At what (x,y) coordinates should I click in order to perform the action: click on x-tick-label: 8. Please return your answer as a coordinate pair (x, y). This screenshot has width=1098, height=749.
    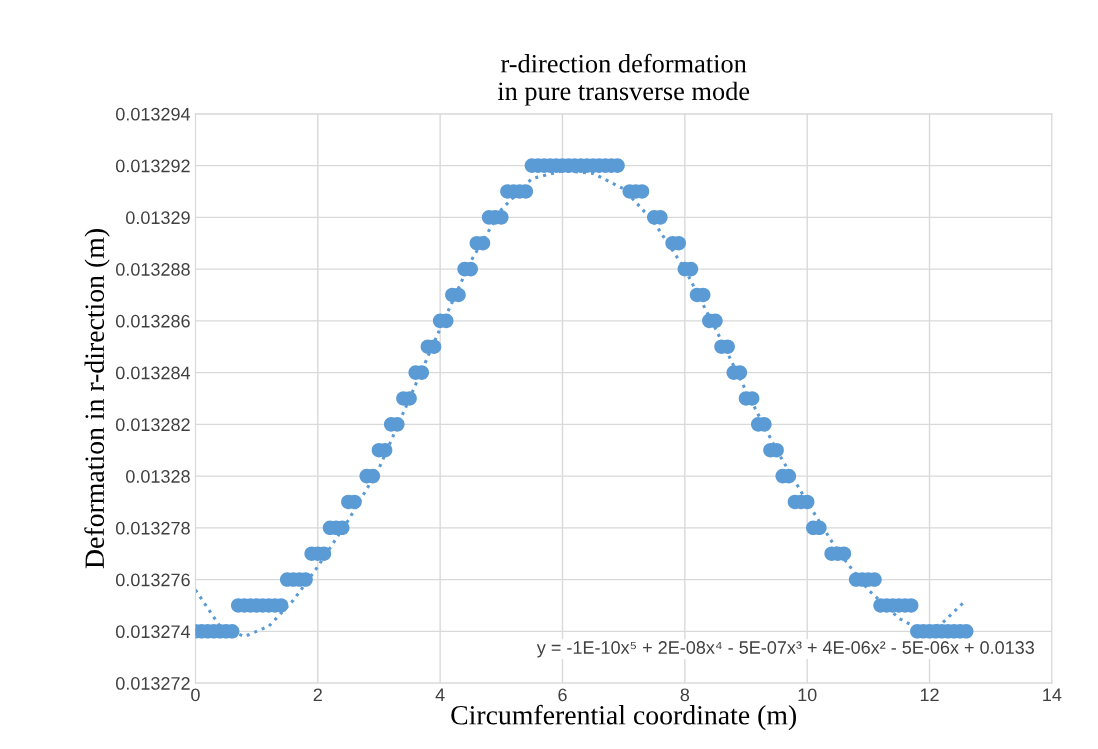
    Looking at the image, I should click on (685, 695).